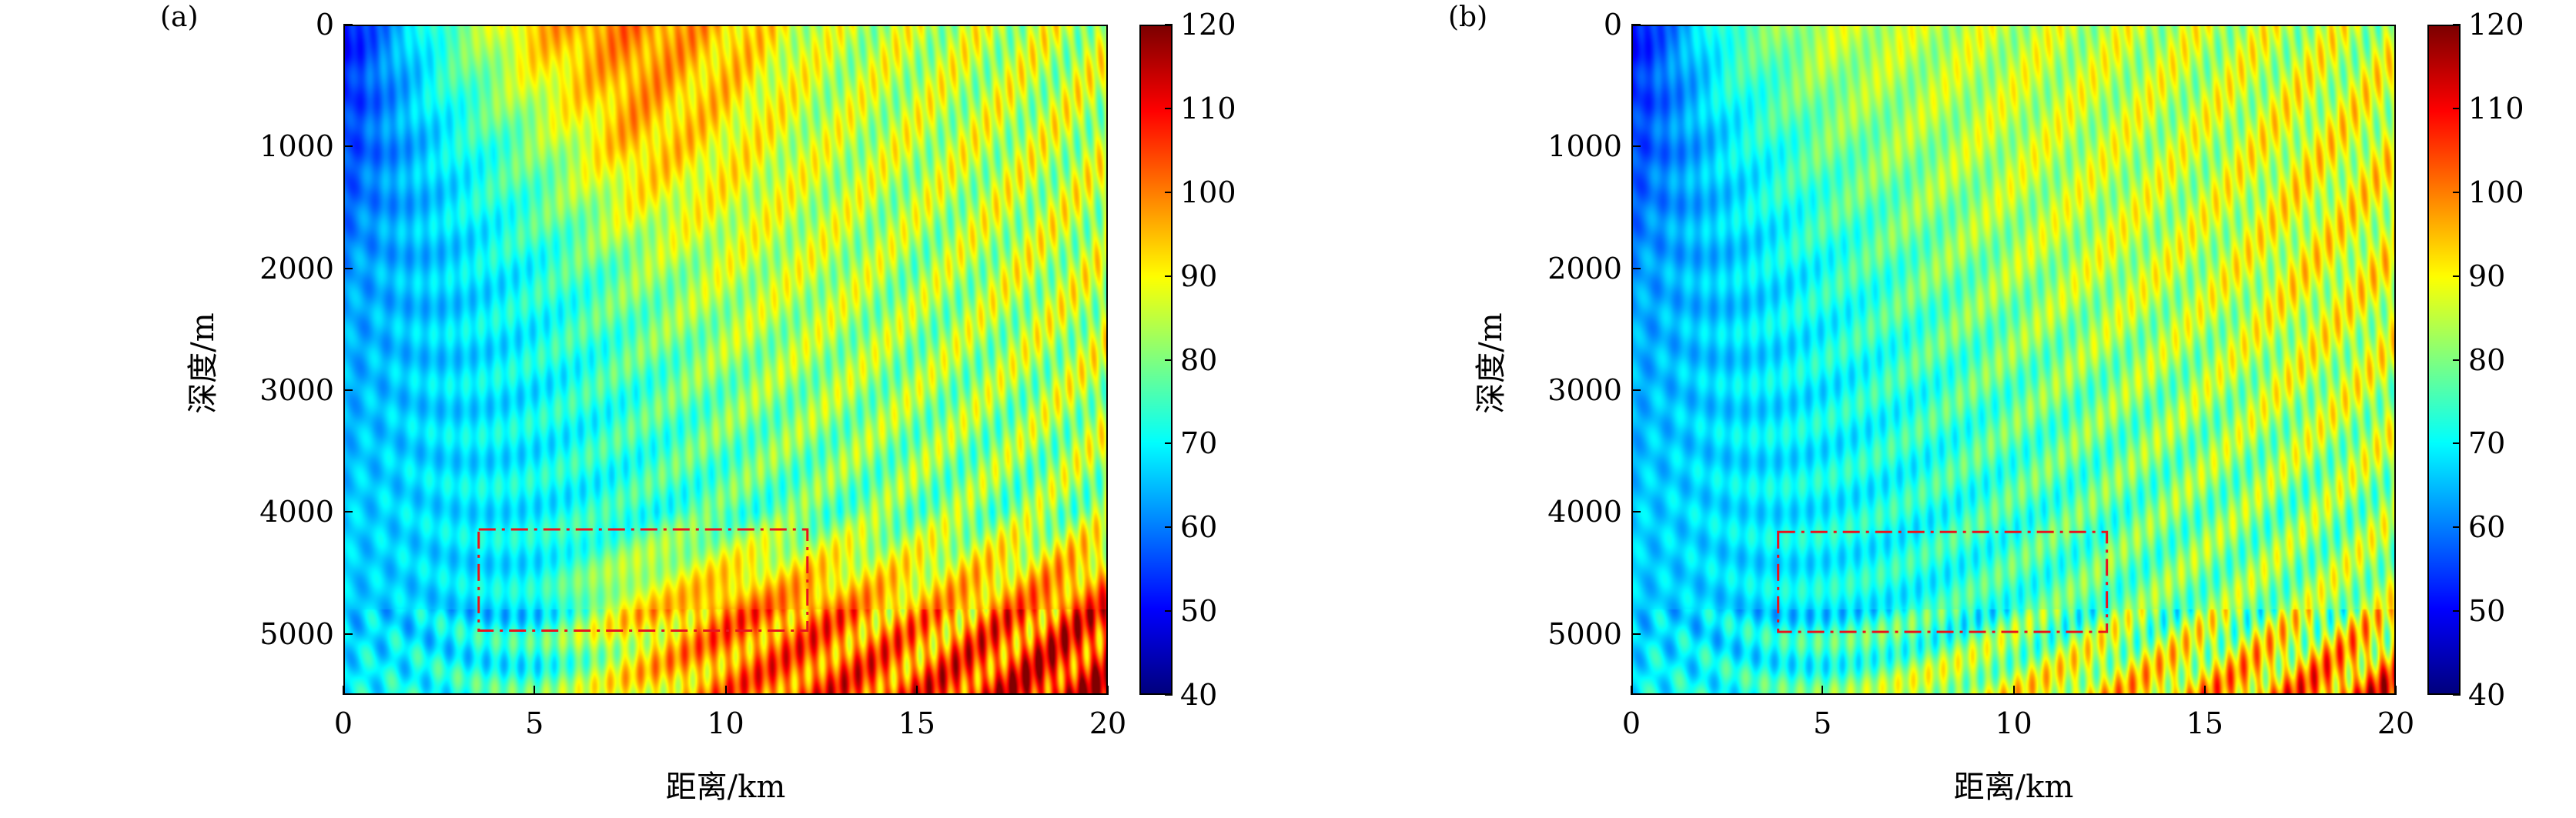 The width and height of the screenshot is (2576, 818). I want to click on panel-label: (b), so click(1468, 17).